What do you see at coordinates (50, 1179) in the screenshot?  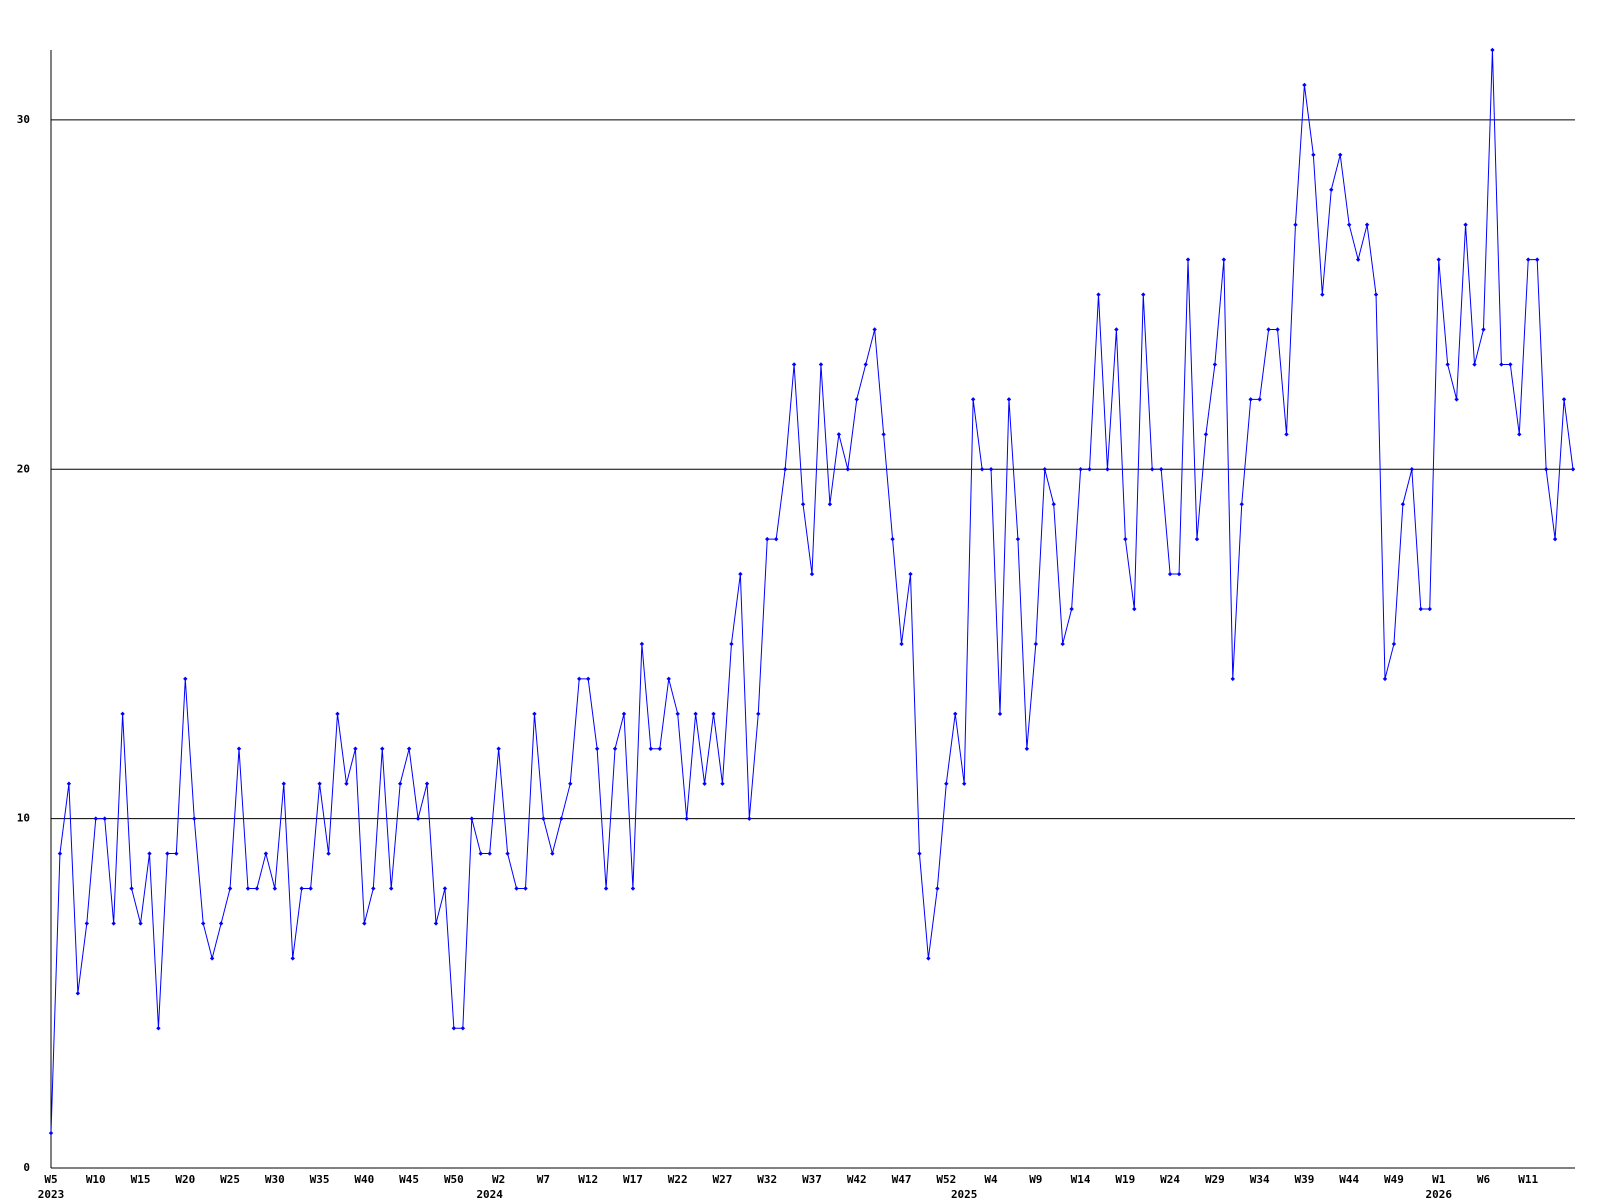 I see `x-tick-label: W5` at bounding box center [50, 1179].